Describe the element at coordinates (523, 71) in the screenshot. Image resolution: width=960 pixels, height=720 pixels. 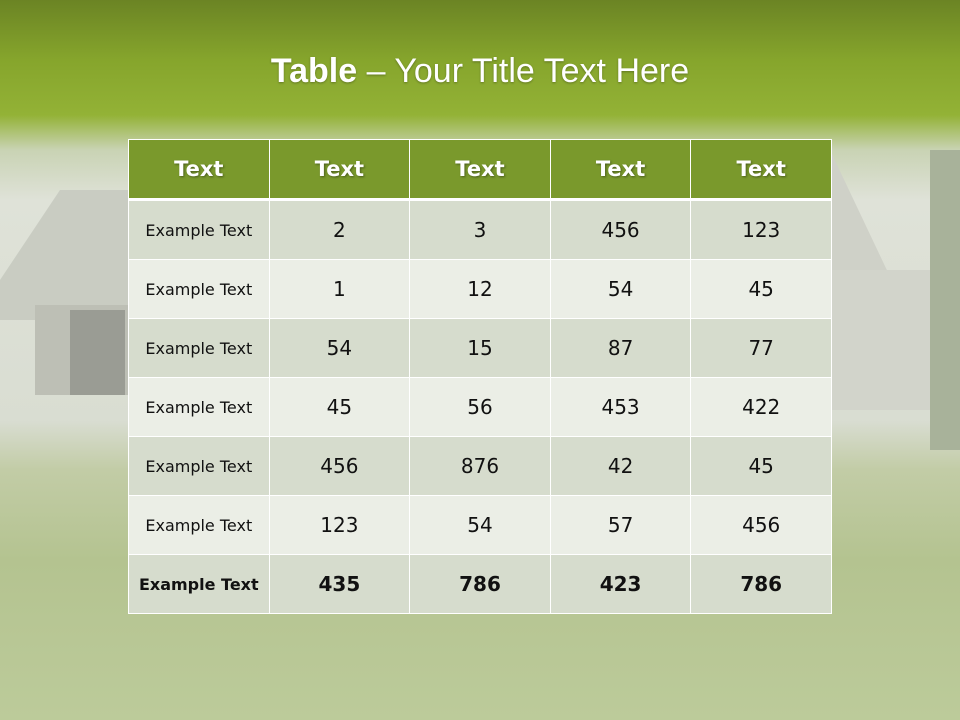
I see `title-rest: – Your Title Text Here` at that location.